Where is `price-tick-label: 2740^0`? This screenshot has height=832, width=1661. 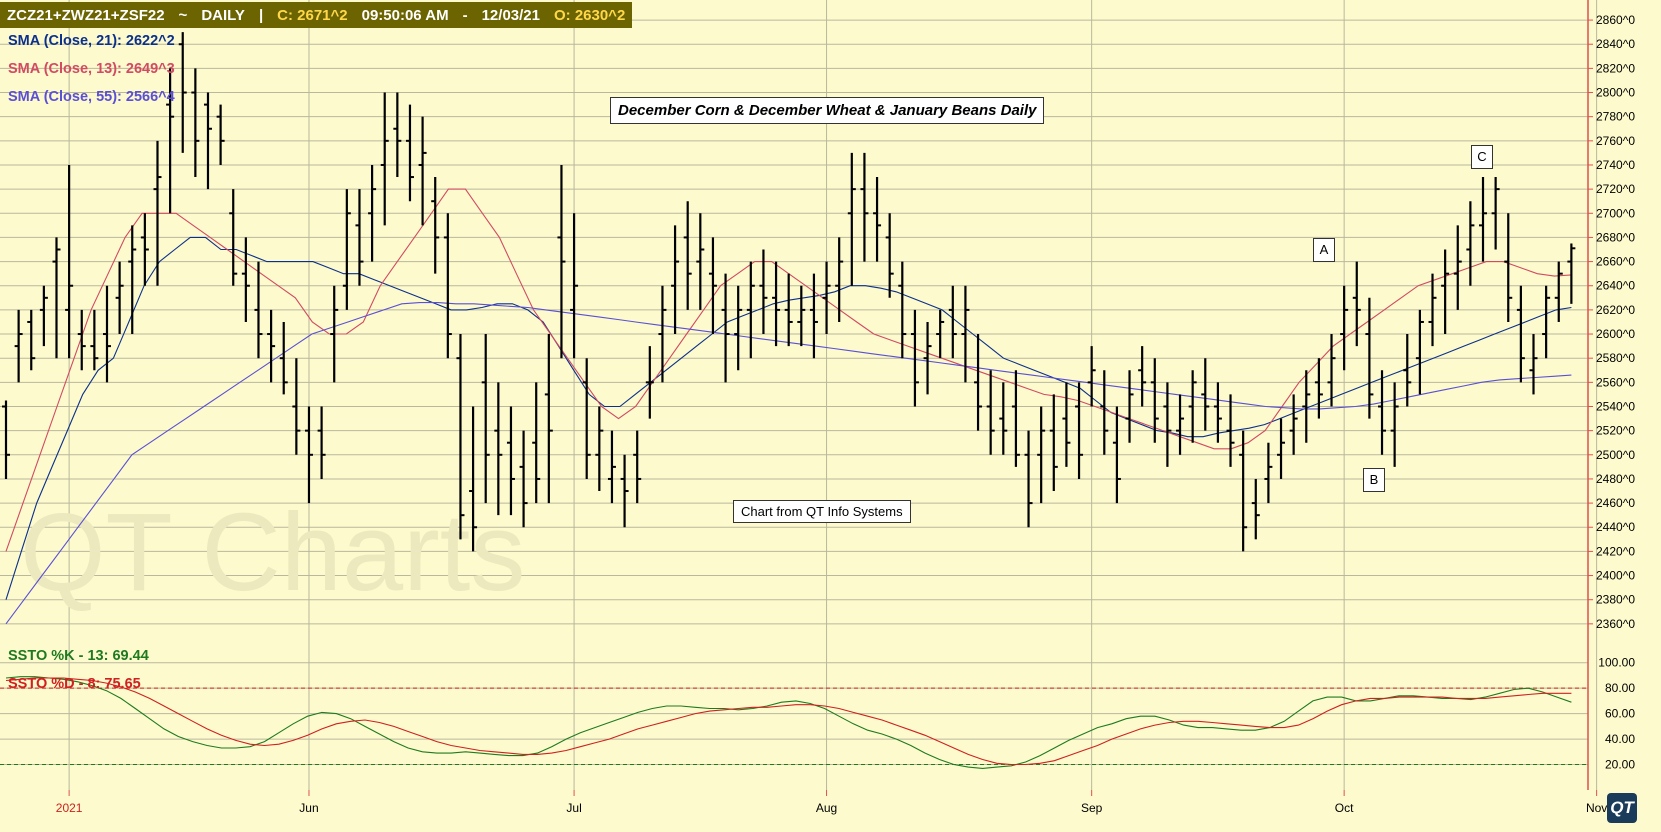
price-tick-label: 2740^0 is located at coordinates (1615, 165).